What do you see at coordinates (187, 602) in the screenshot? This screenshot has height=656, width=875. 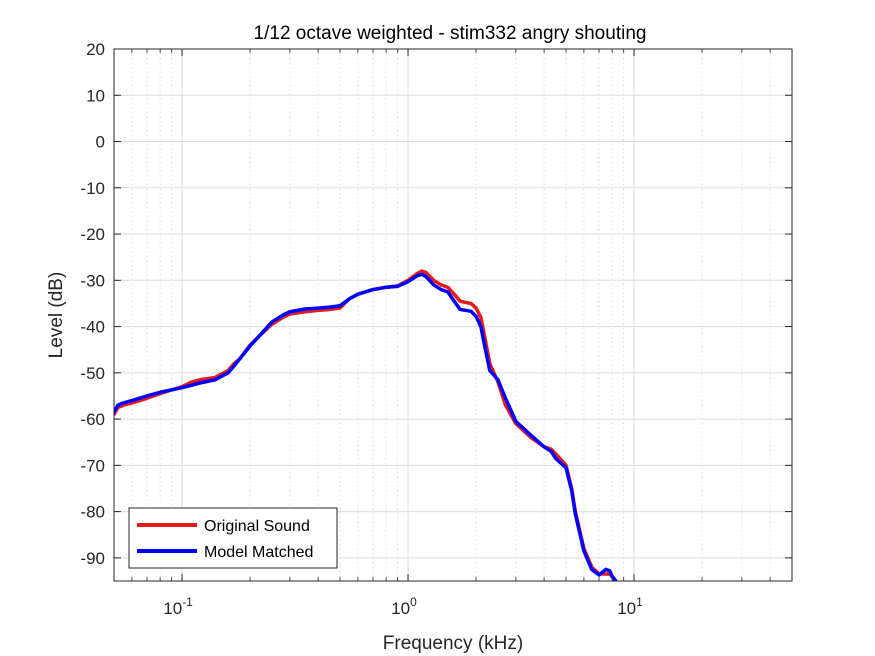 I see `x-tick-exponent: -1` at bounding box center [187, 602].